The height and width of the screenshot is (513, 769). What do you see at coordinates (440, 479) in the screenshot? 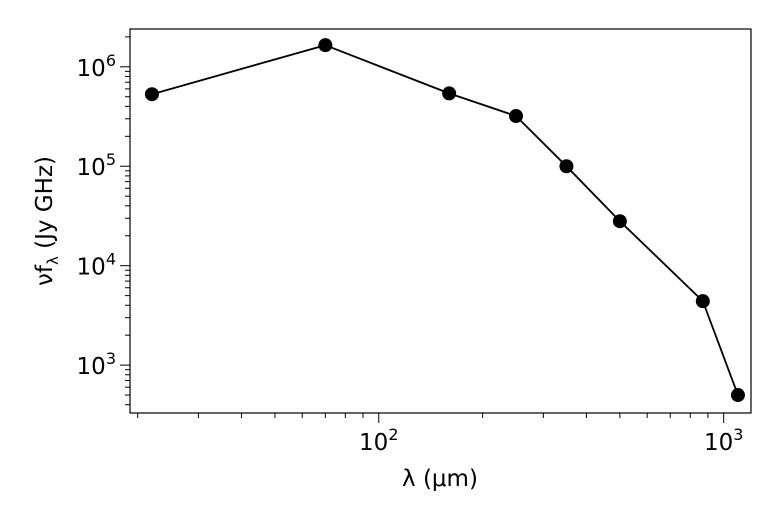
I see `x-axis-label: λ (μm)` at bounding box center [440, 479].